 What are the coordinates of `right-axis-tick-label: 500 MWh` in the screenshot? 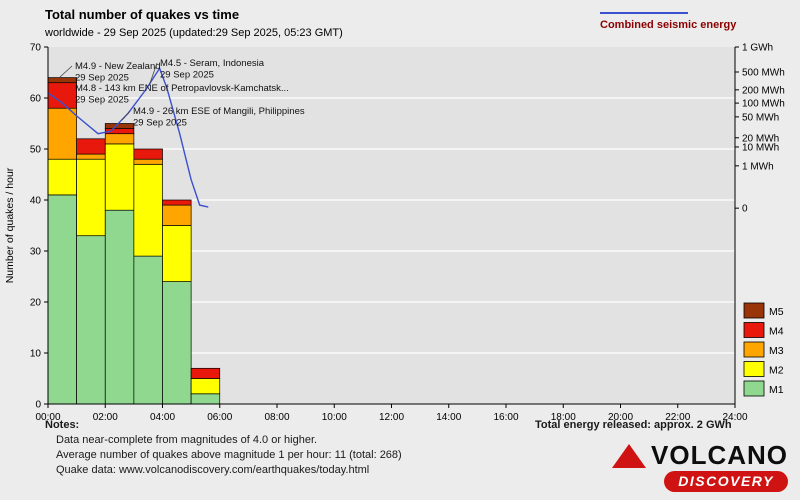 It's located at (763, 72).